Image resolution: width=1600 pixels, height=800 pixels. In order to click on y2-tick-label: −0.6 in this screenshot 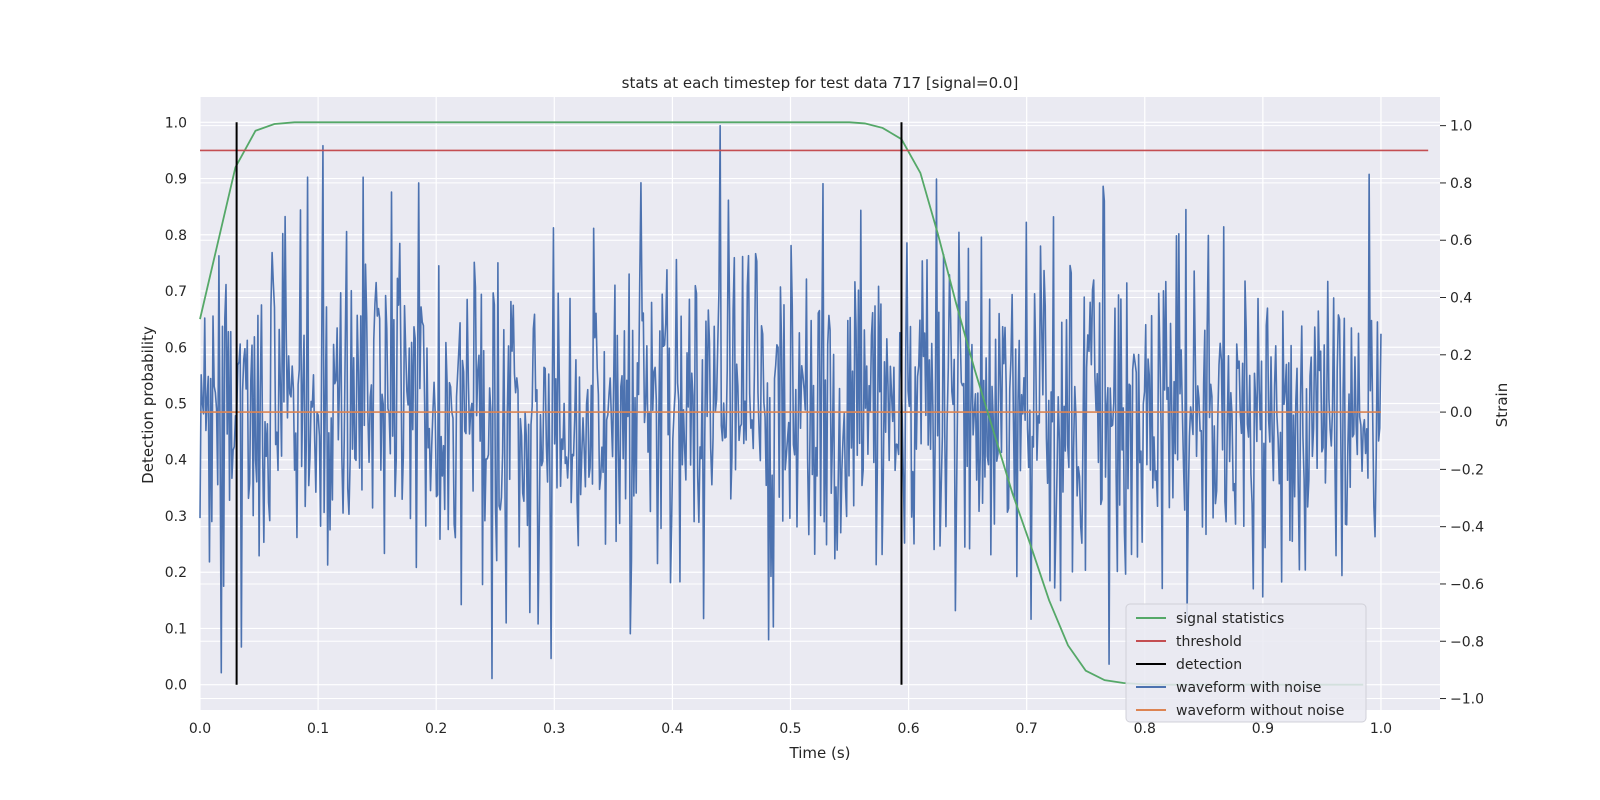, I will do `click(1467, 585)`.